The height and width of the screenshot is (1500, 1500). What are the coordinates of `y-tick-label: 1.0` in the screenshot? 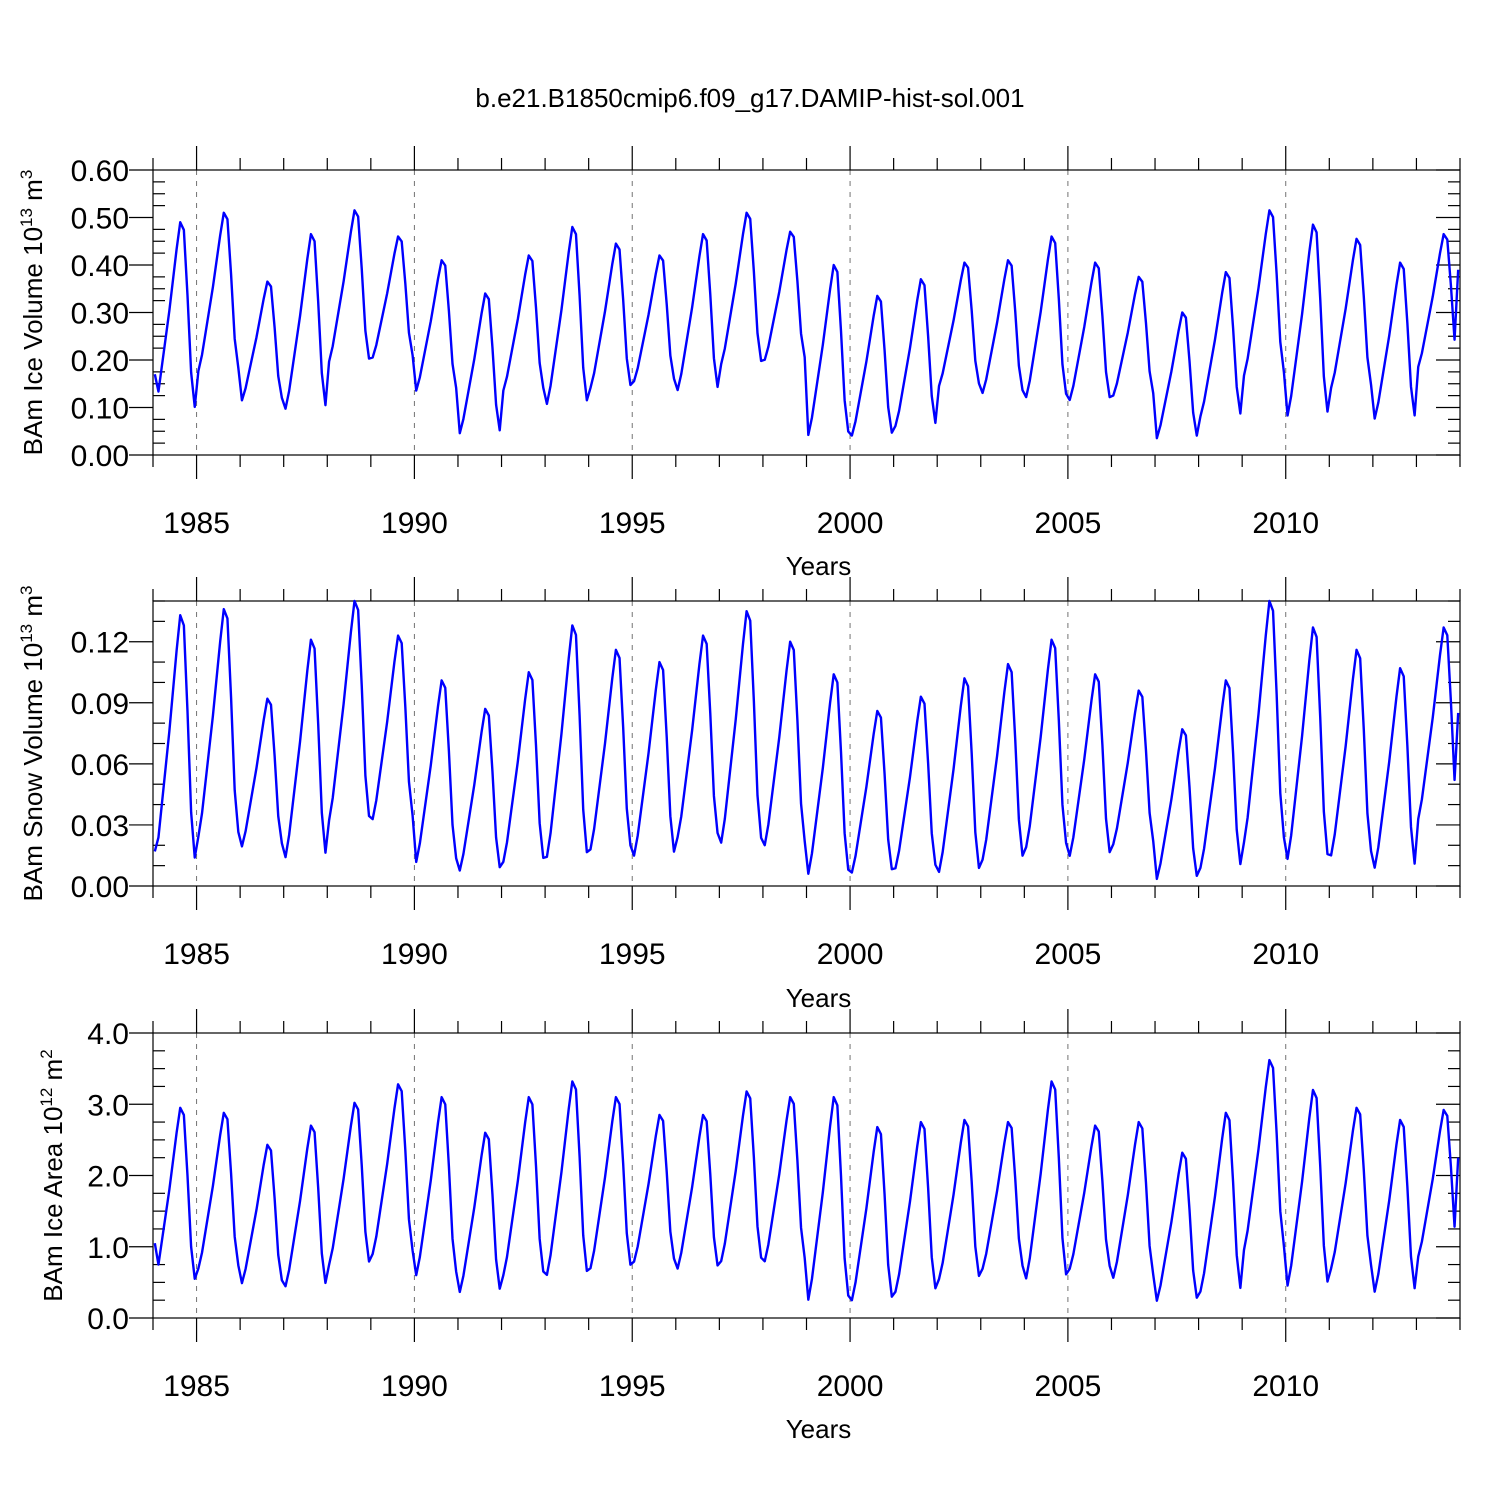 It's located at (108, 1248).